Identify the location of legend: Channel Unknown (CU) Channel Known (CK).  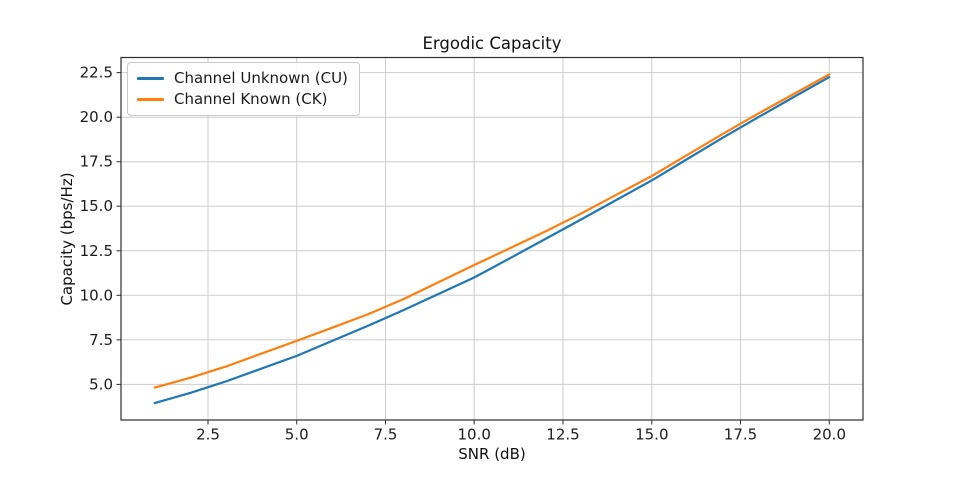
(243, 89).